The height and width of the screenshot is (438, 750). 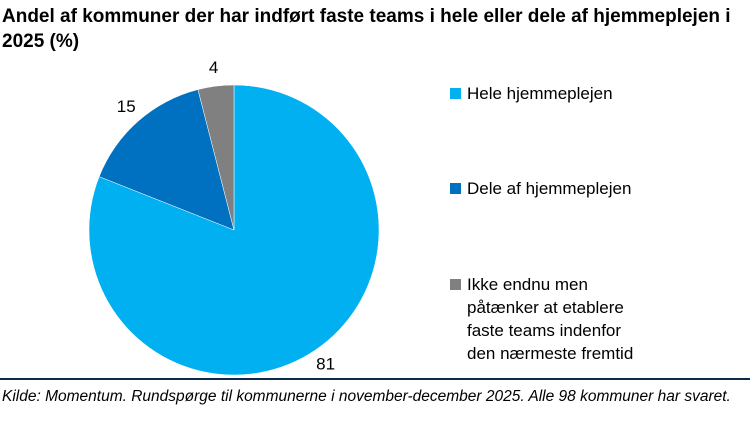 What do you see at coordinates (375, 379) in the screenshot?
I see `rule` at bounding box center [375, 379].